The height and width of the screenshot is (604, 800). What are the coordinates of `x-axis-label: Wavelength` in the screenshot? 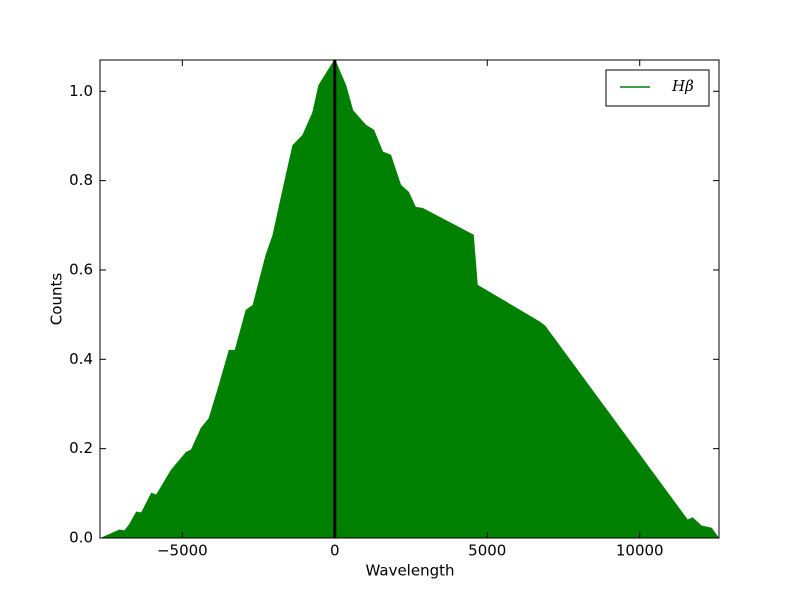 It's located at (410, 571).